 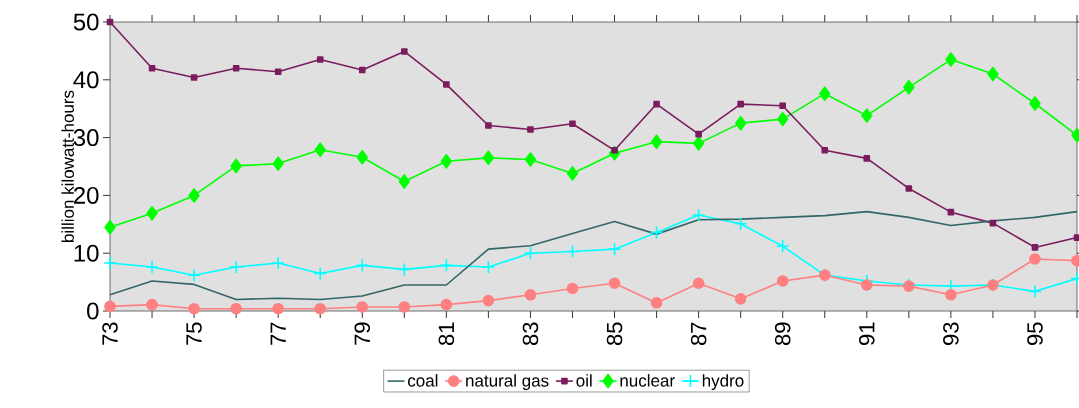 What do you see at coordinates (530, 334) in the screenshot?
I see `x-tick-label: 83` at bounding box center [530, 334].